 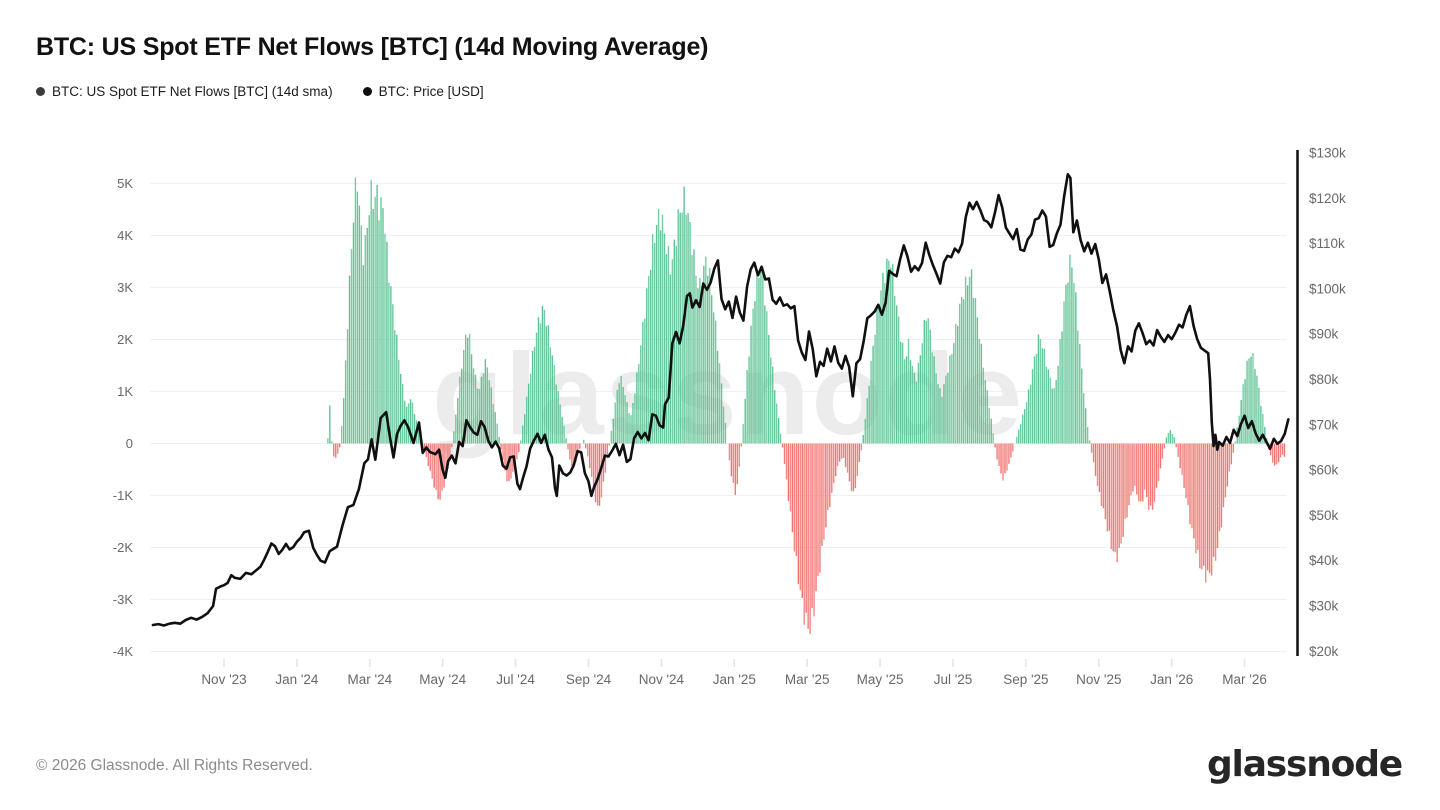 I want to click on right-axis-tick-label: $30k, so click(x=1324, y=606).